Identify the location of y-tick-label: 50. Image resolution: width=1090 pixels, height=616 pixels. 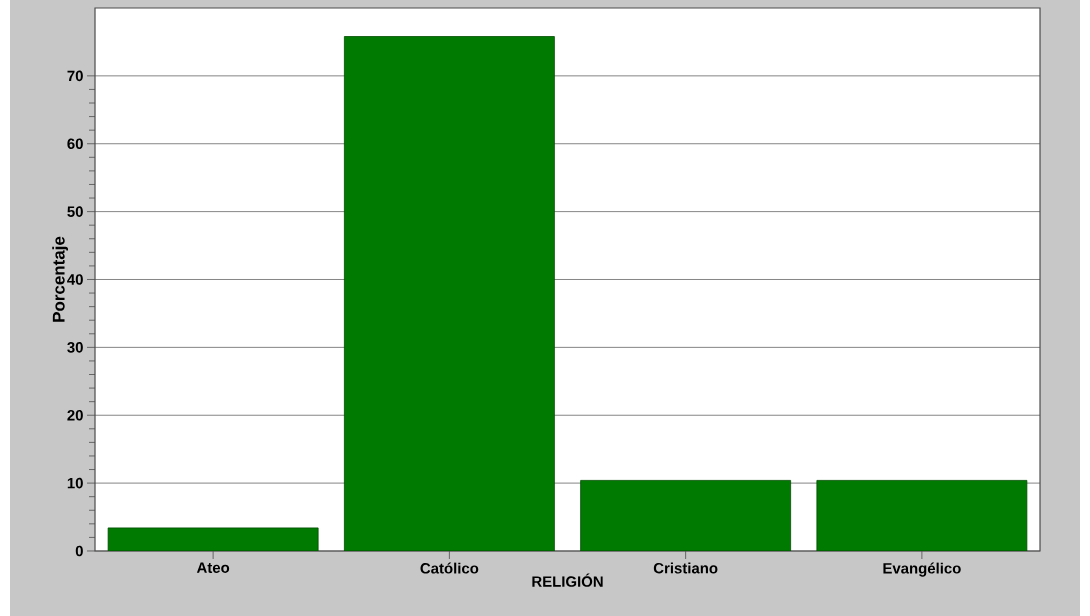
(75, 211).